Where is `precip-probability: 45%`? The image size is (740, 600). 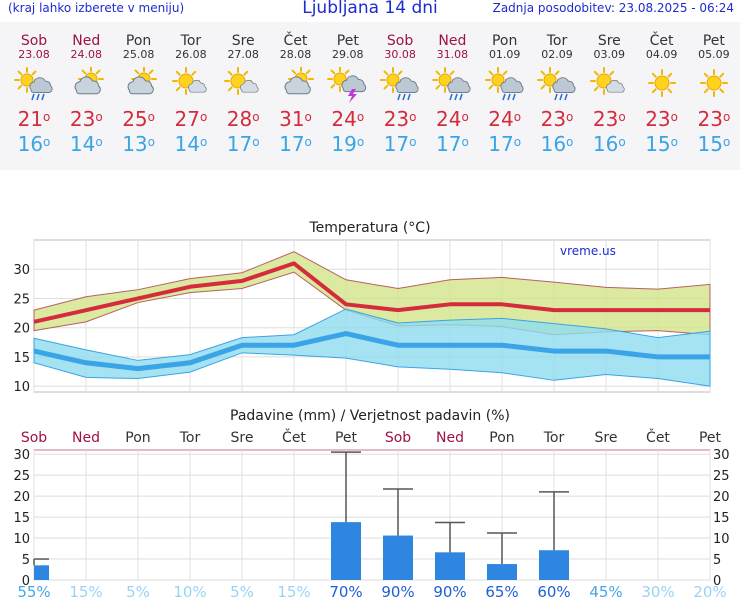
precip-probability: 45% is located at coordinates (605, 591).